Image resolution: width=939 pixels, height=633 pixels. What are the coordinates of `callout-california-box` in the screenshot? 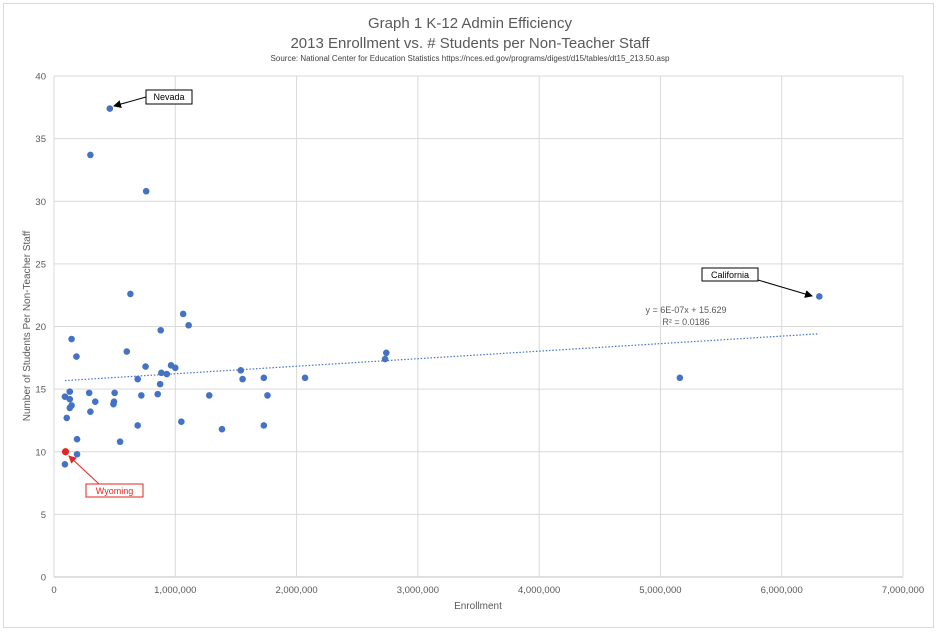 It's located at (730, 274).